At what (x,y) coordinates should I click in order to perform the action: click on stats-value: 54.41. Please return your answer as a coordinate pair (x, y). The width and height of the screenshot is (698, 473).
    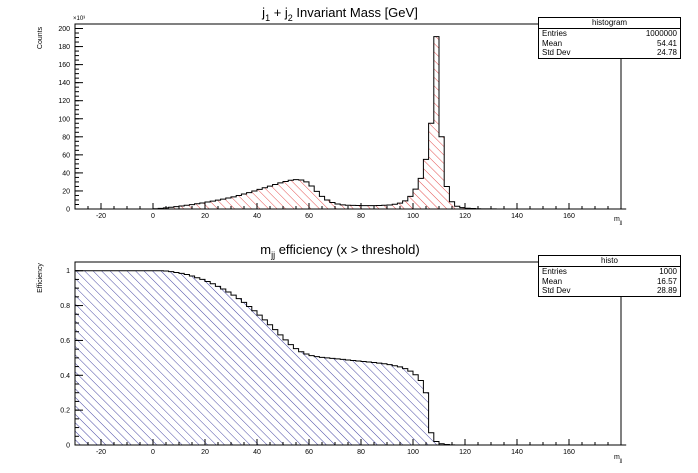
    Looking at the image, I should click on (666, 43).